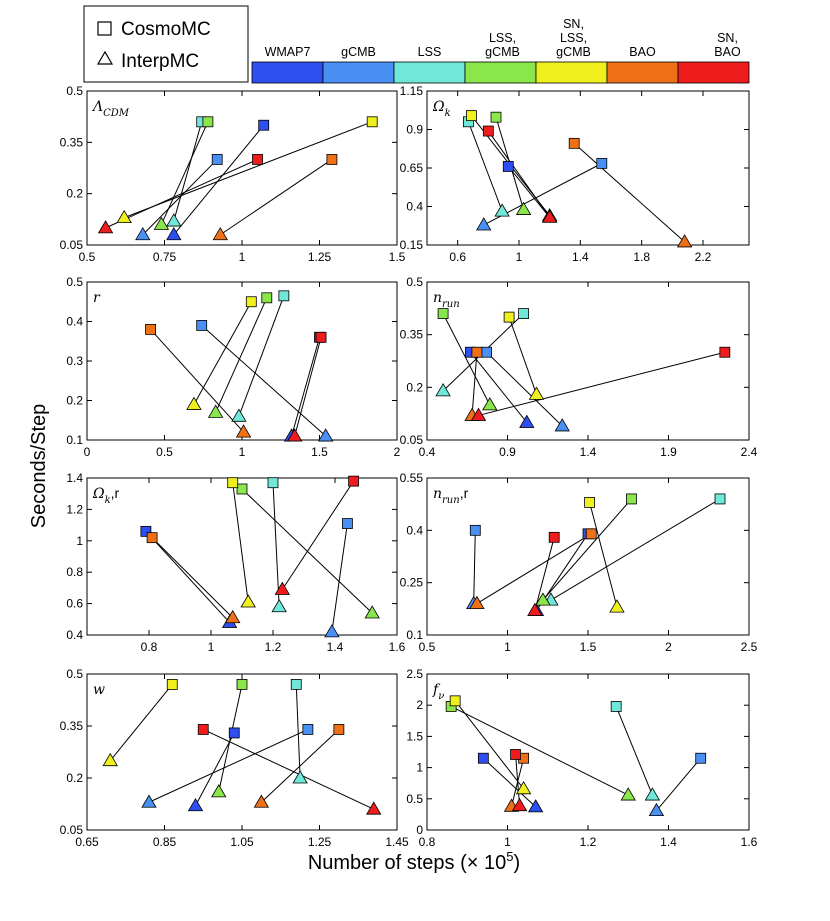  What do you see at coordinates (507, 452) in the screenshot?
I see `x-tick-label: 0.9` at bounding box center [507, 452].